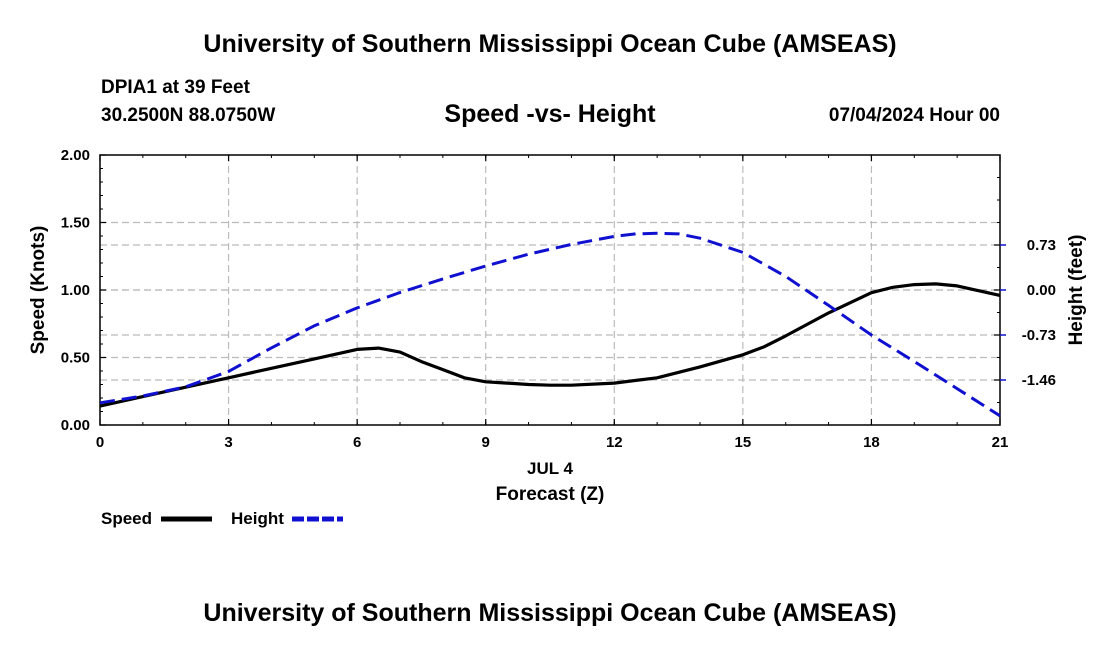 This screenshot has height=650, width=1100. Describe the element at coordinates (257, 518) in the screenshot. I see `legend-height-label: Height` at that location.